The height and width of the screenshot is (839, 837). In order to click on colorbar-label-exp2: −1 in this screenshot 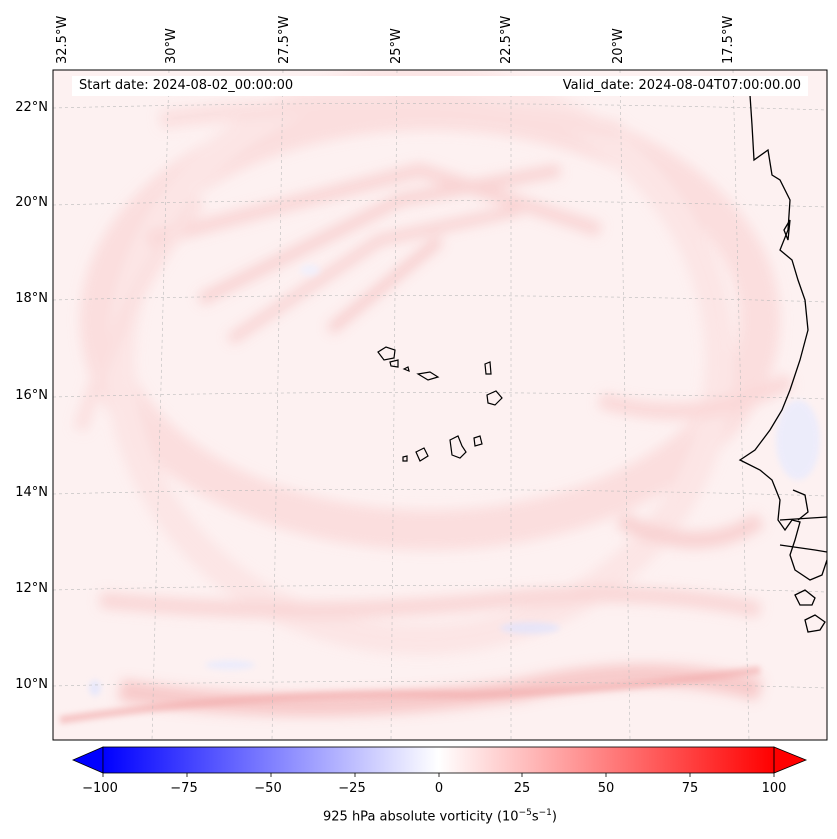, I will do `click(545, 813)`.